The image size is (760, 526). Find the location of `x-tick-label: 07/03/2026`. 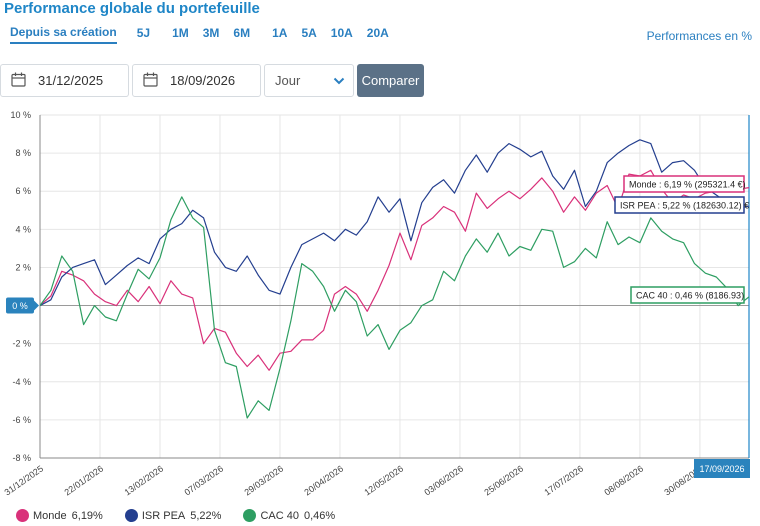

x-tick-label: 07/03/2026 is located at coordinates (203, 480).